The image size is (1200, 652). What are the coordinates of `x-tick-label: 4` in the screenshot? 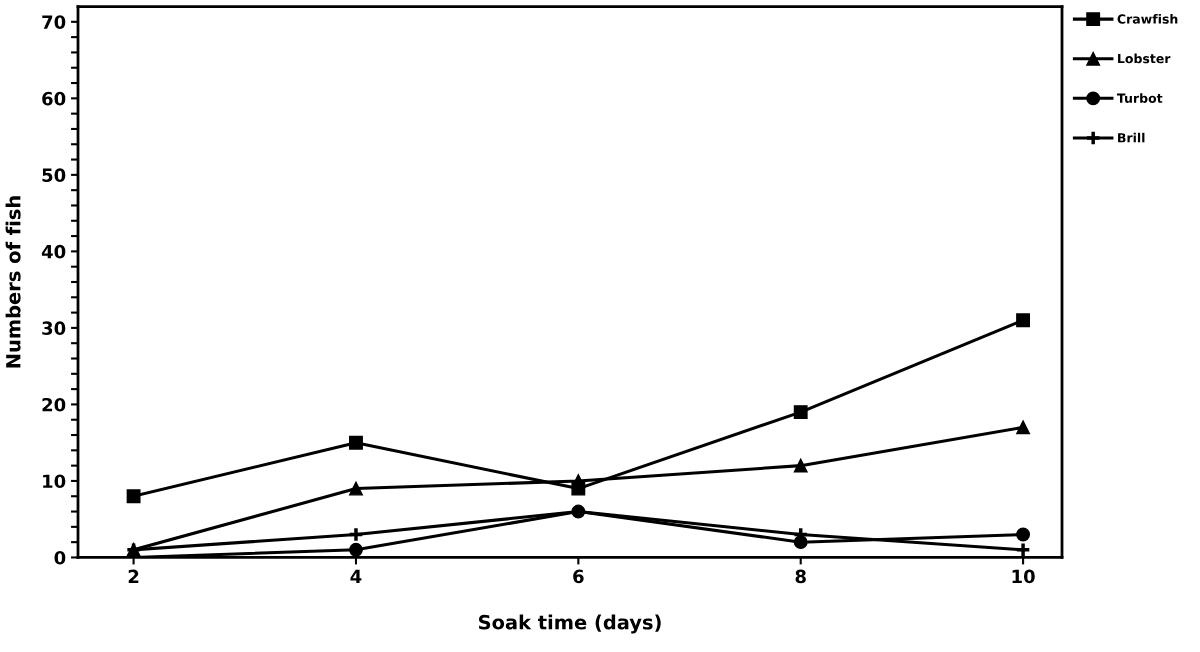 It's located at (356, 576).